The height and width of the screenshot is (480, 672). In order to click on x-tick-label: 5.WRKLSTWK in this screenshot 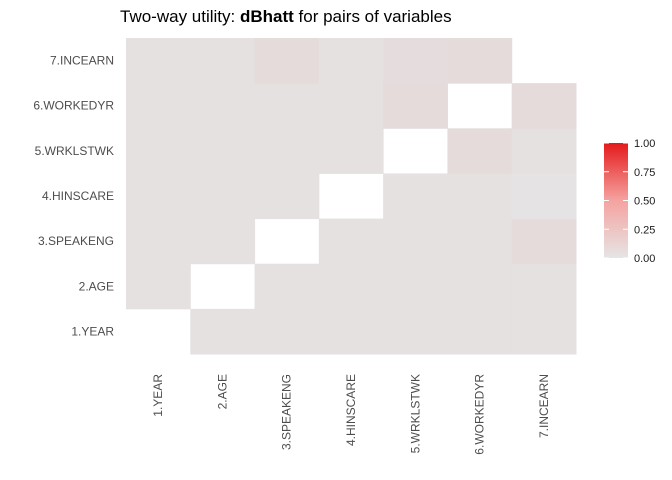, I will do `click(415, 413)`.